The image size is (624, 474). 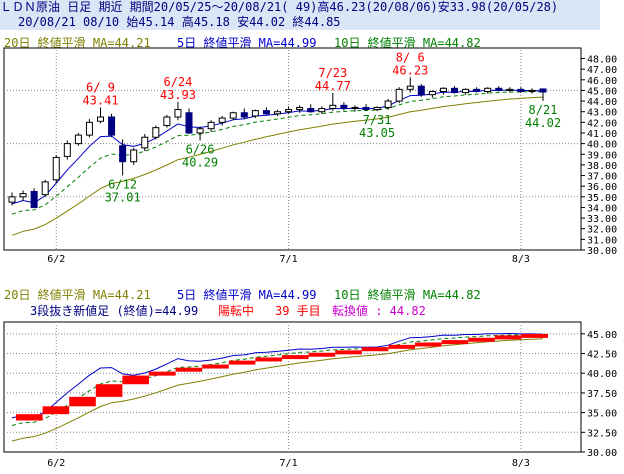 What do you see at coordinates (602, 91) in the screenshot?
I see `upper-y-tick-label: 45.00` at bounding box center [602, 91].